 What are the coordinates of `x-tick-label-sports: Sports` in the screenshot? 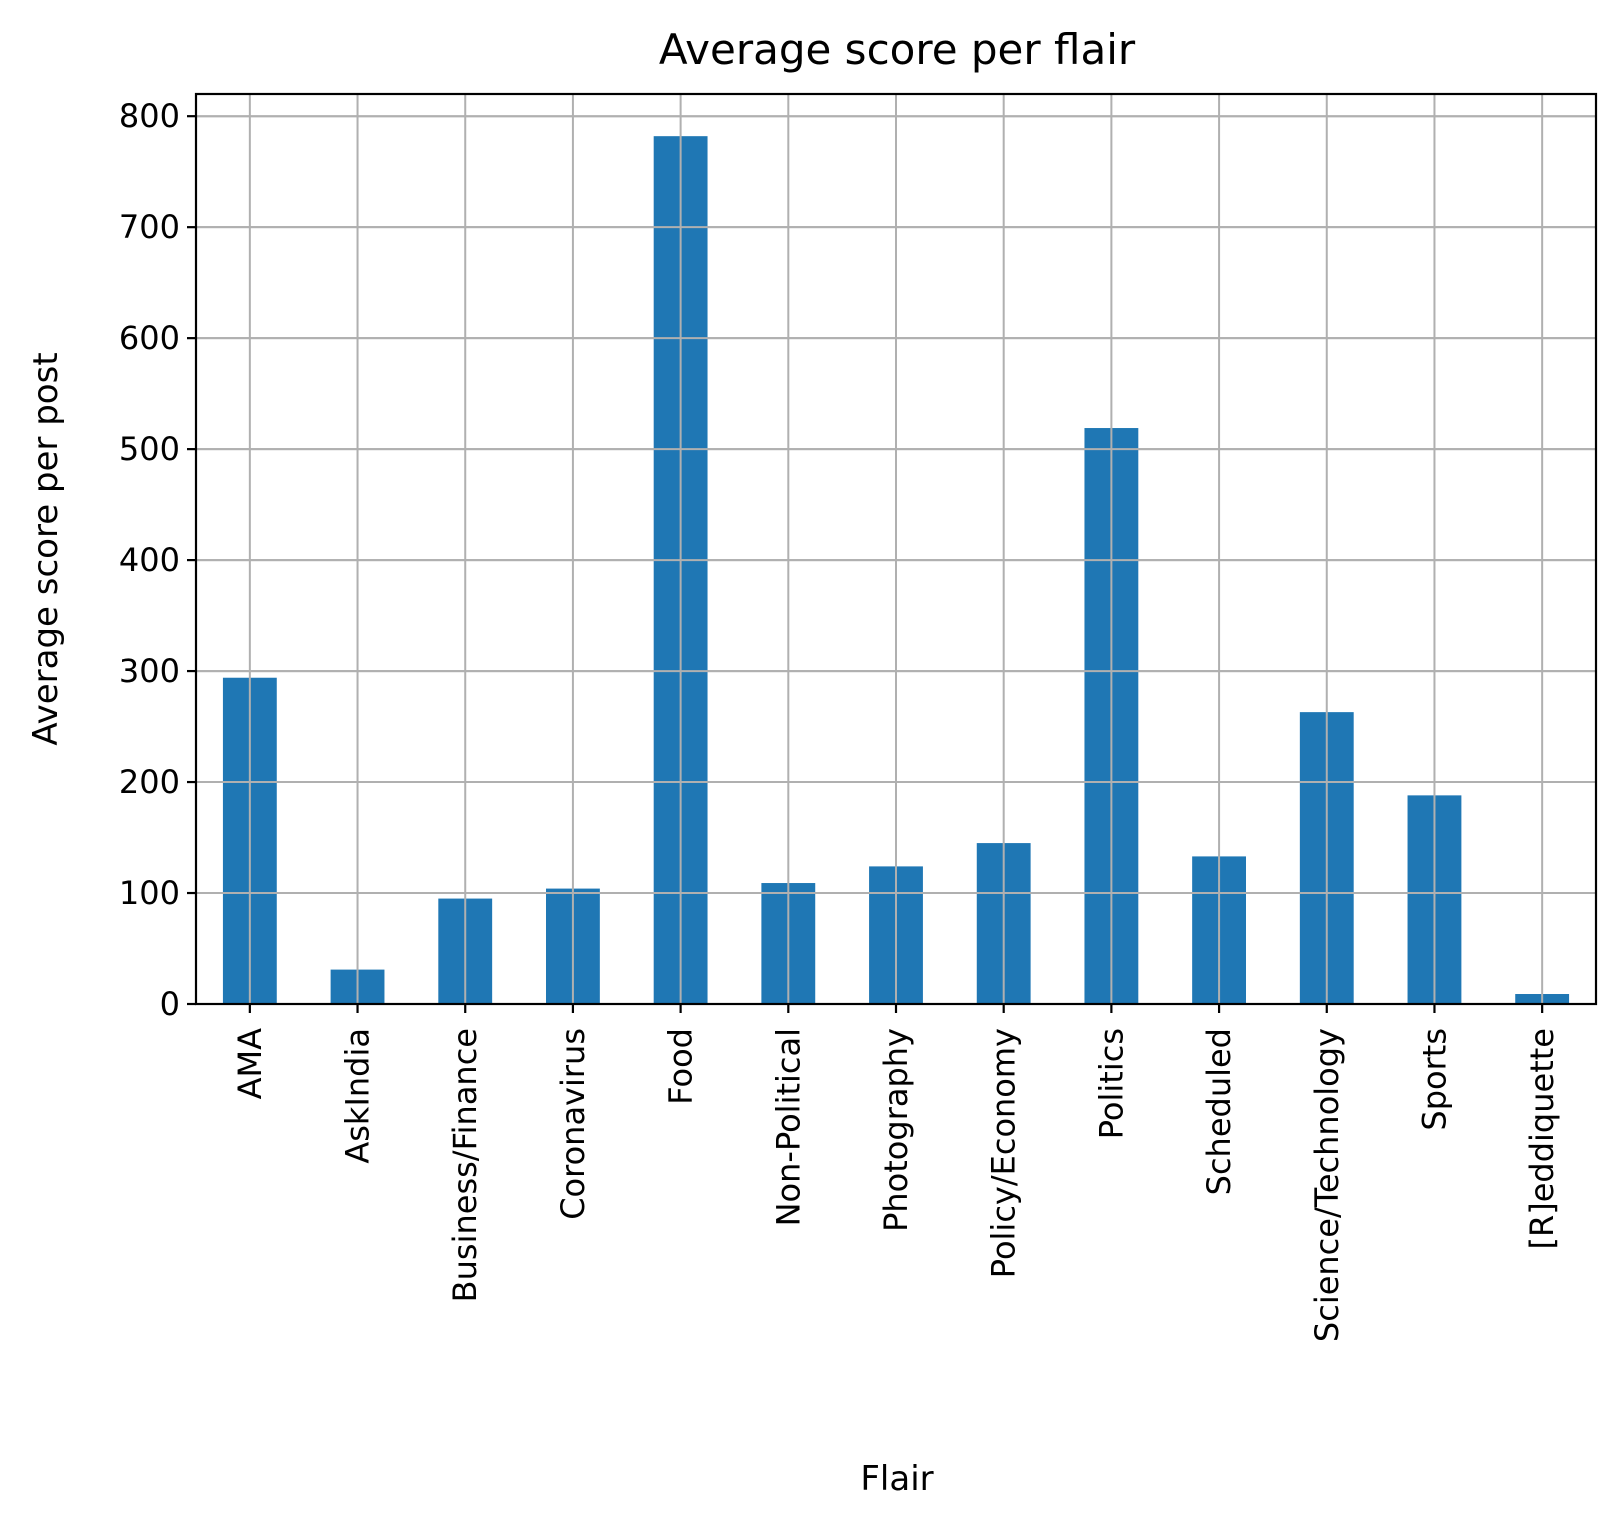 It's located at (1434, 1079).